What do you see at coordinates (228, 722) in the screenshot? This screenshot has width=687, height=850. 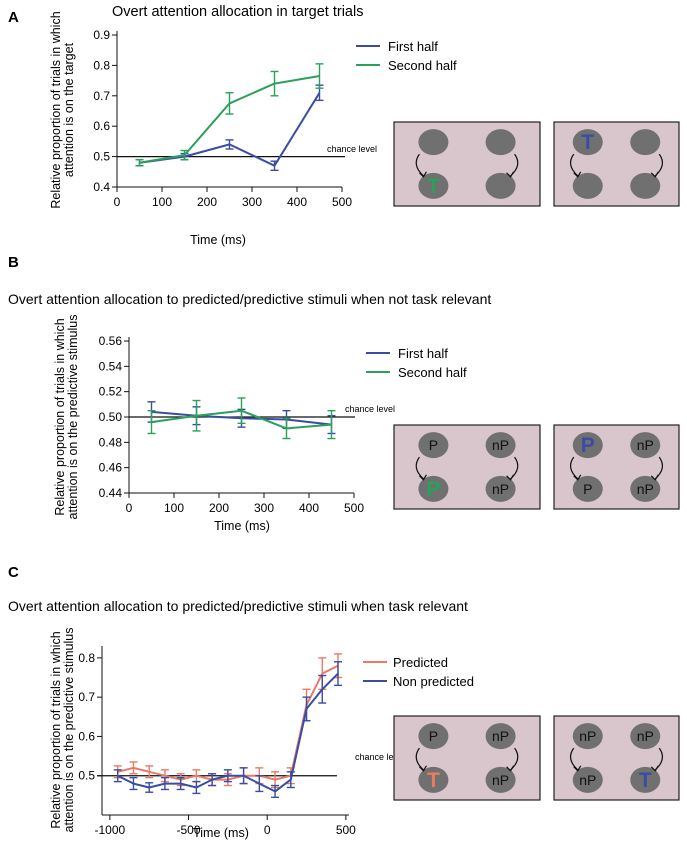 I see `series-line` at bounding box center [228, 722].